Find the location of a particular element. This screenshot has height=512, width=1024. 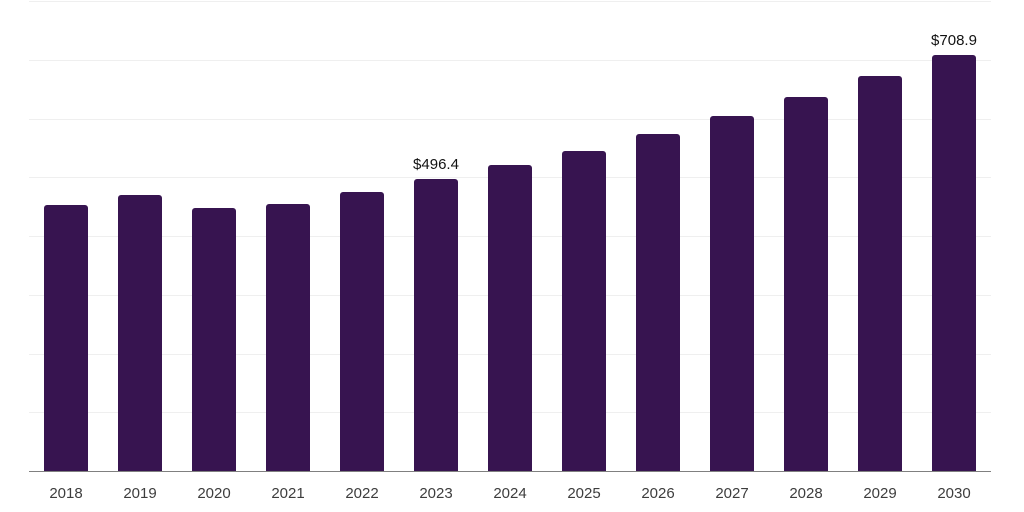

bar-value-label-2030: $708.9 is located at coordinates (954, 40).